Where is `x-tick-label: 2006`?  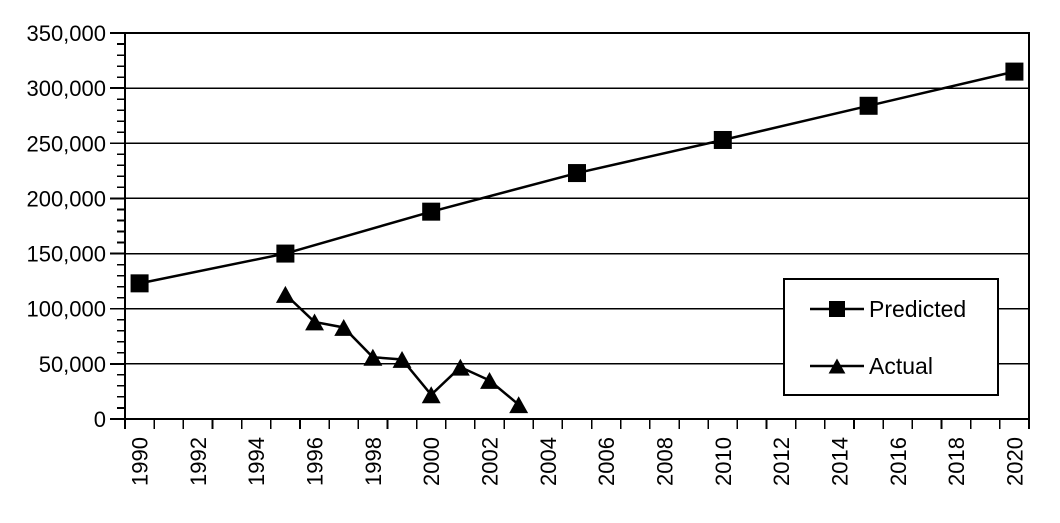
x-tick-label: 2006 is located at coordinates (606, 461).